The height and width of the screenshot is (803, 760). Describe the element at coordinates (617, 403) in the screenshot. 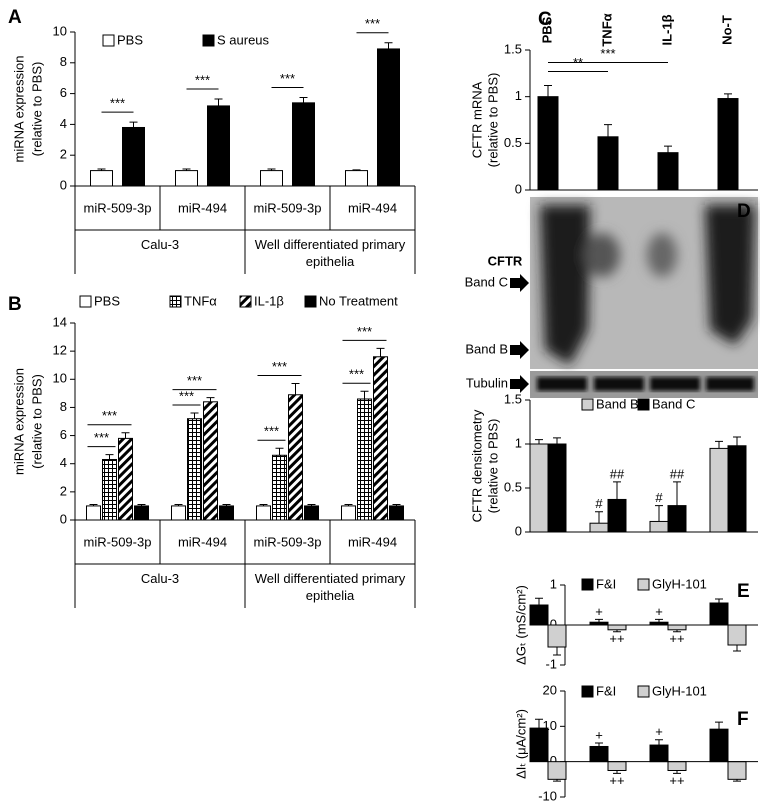

I see `legend-label: Band B` at that location.